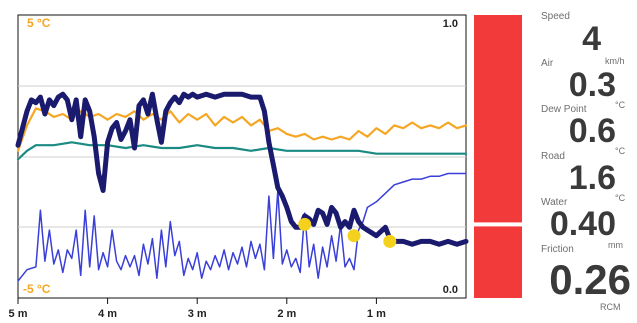 The image size is (637, 323). What do you see at coordinates (242, 151) in the screenshot?
I see `series-line-dew-point` at bounding box center [242, 151].